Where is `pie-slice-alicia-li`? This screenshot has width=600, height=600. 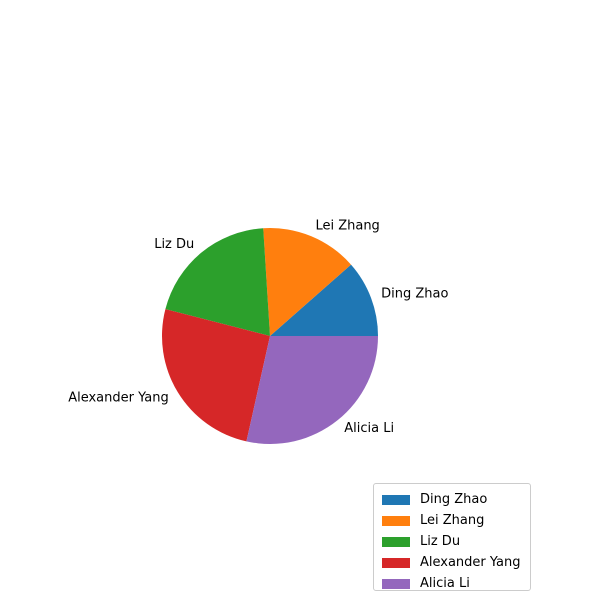 pie-slice-alicia-li is located at coordinates (312, 390).